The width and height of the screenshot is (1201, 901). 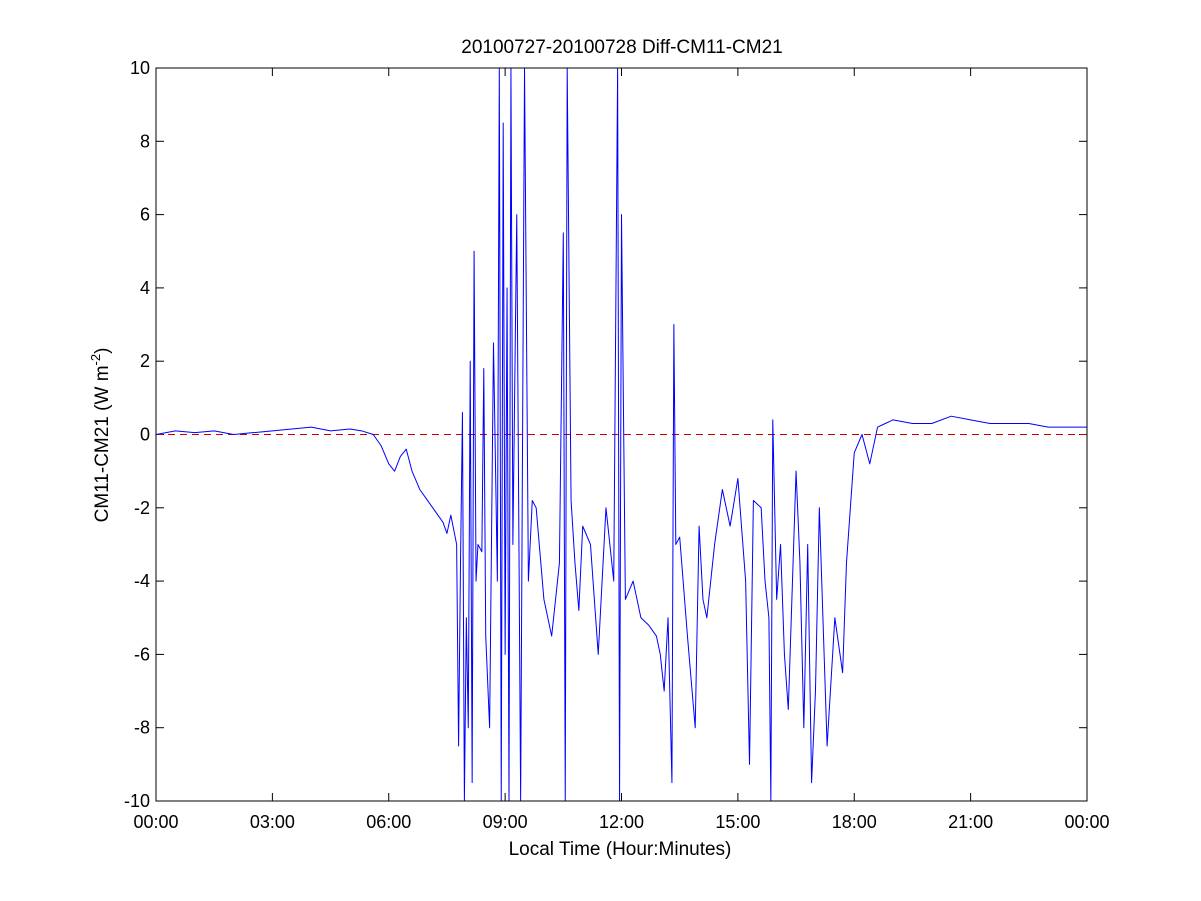 I want to click on y-tick-label: 6, so click(x=145, y=215).